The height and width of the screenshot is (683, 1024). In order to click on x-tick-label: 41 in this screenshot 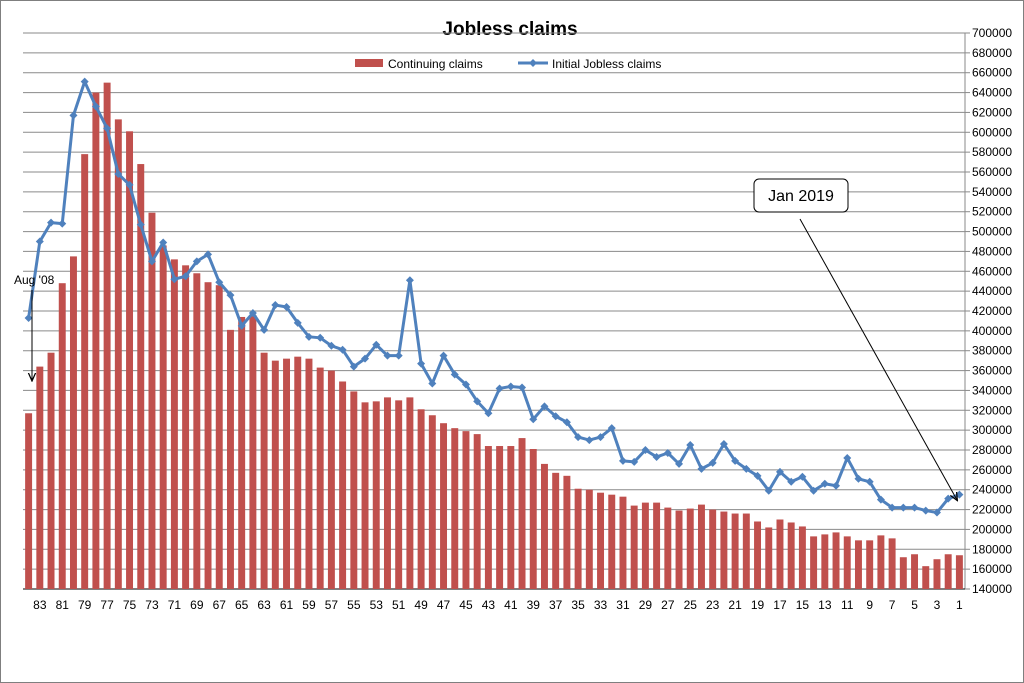, I will do `click(511, 605)`.